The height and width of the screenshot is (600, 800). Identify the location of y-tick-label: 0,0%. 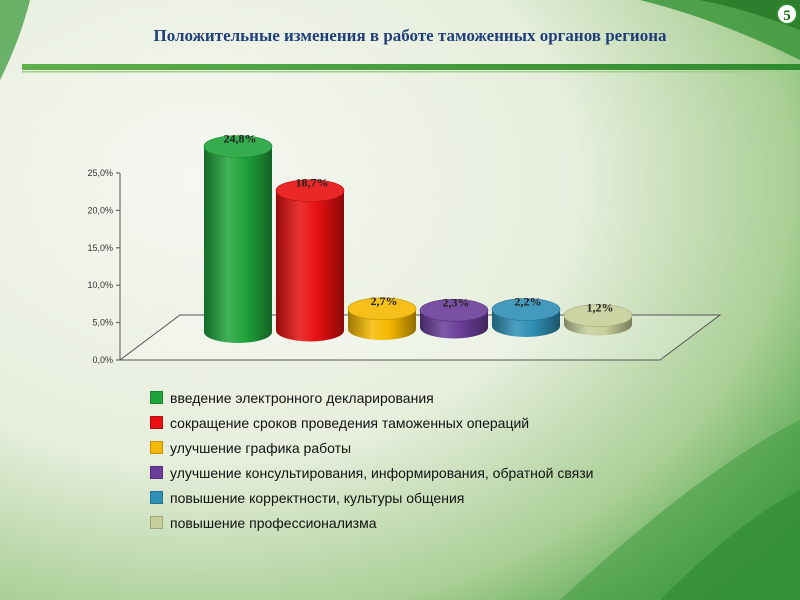
(102, 360).